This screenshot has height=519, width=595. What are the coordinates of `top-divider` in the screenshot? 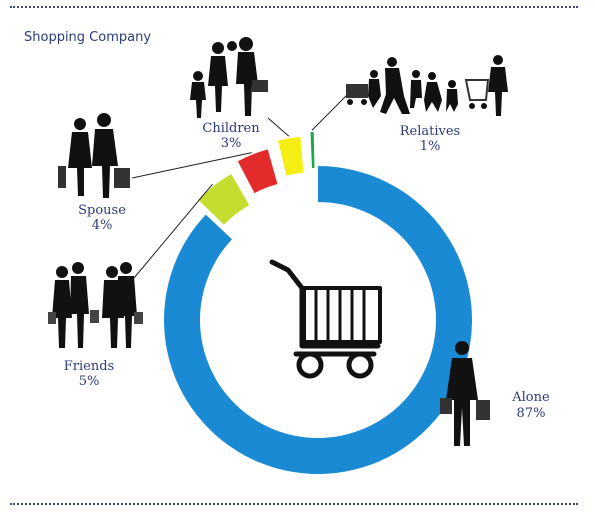 It's located at (294, 7).